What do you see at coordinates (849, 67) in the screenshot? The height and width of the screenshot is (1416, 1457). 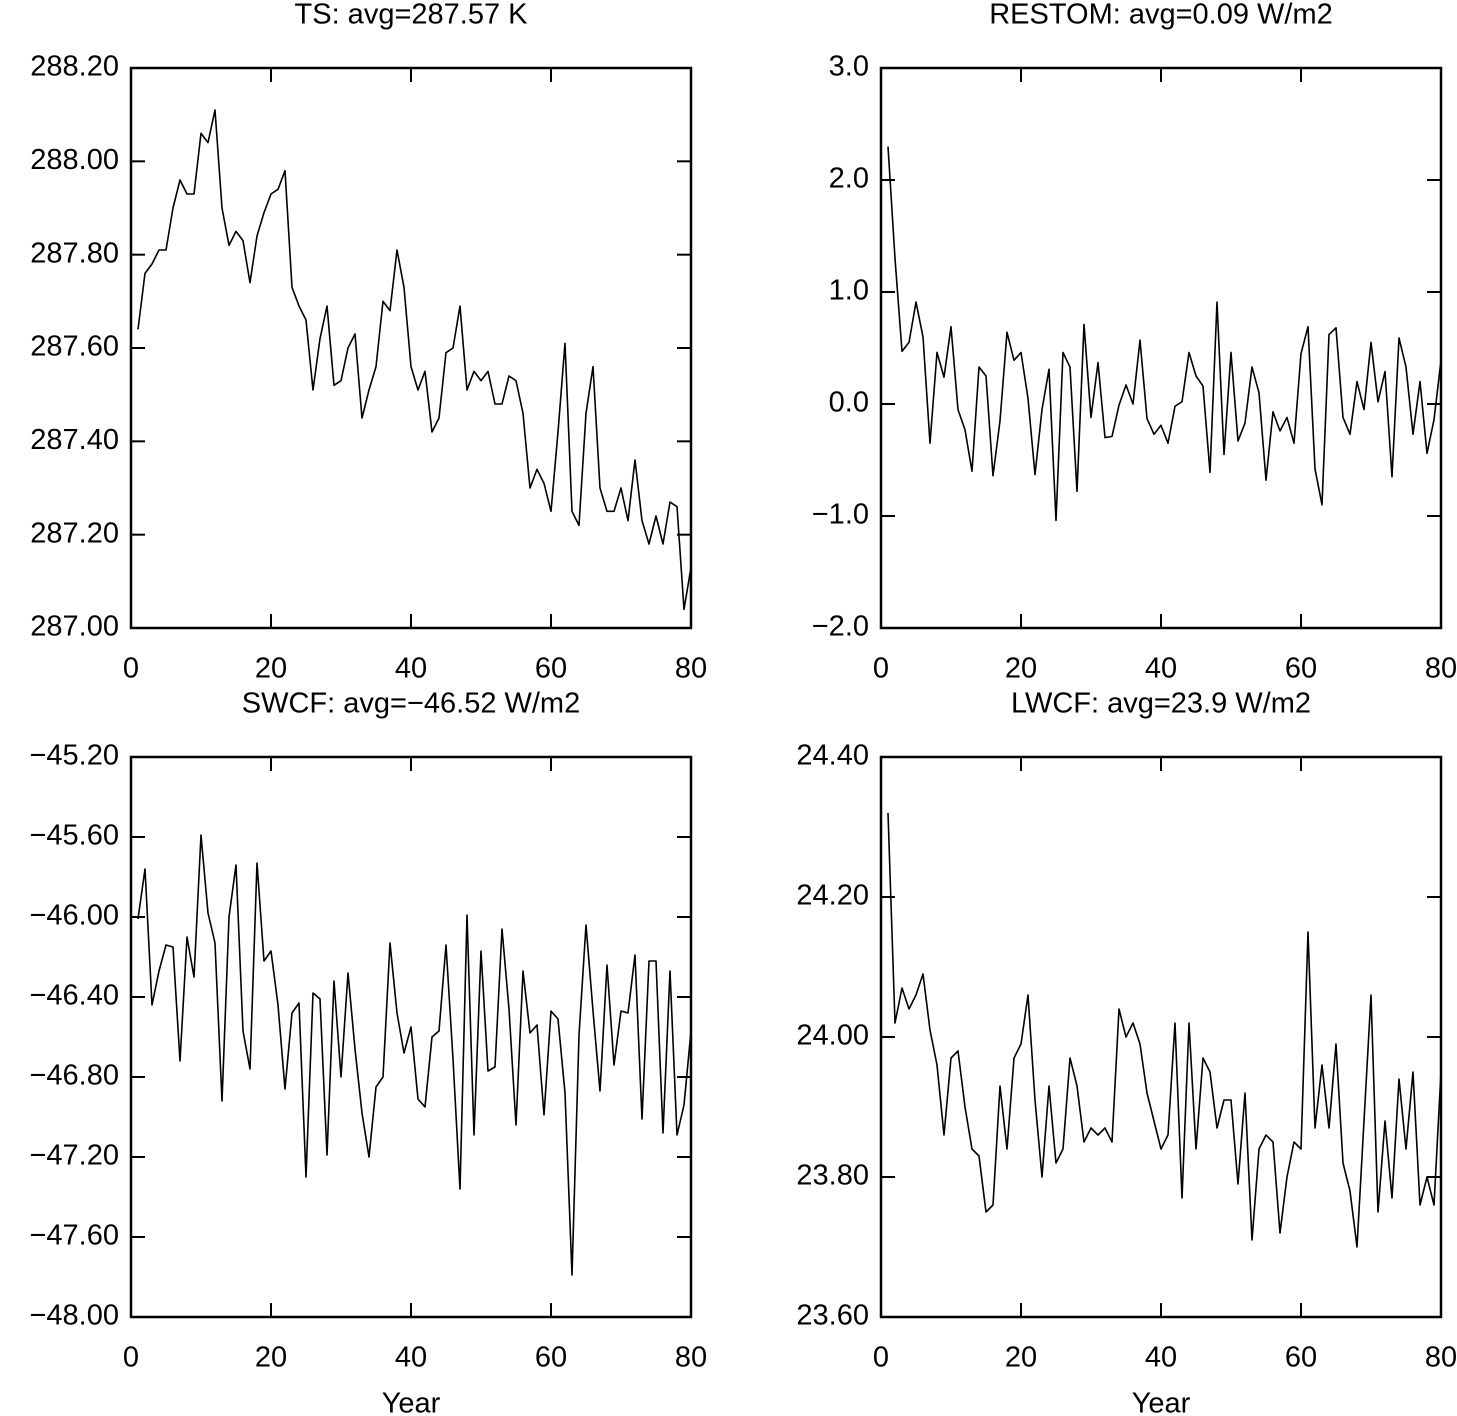 I see `y-tick-label: 3.0` at bounding box center [849, 67].